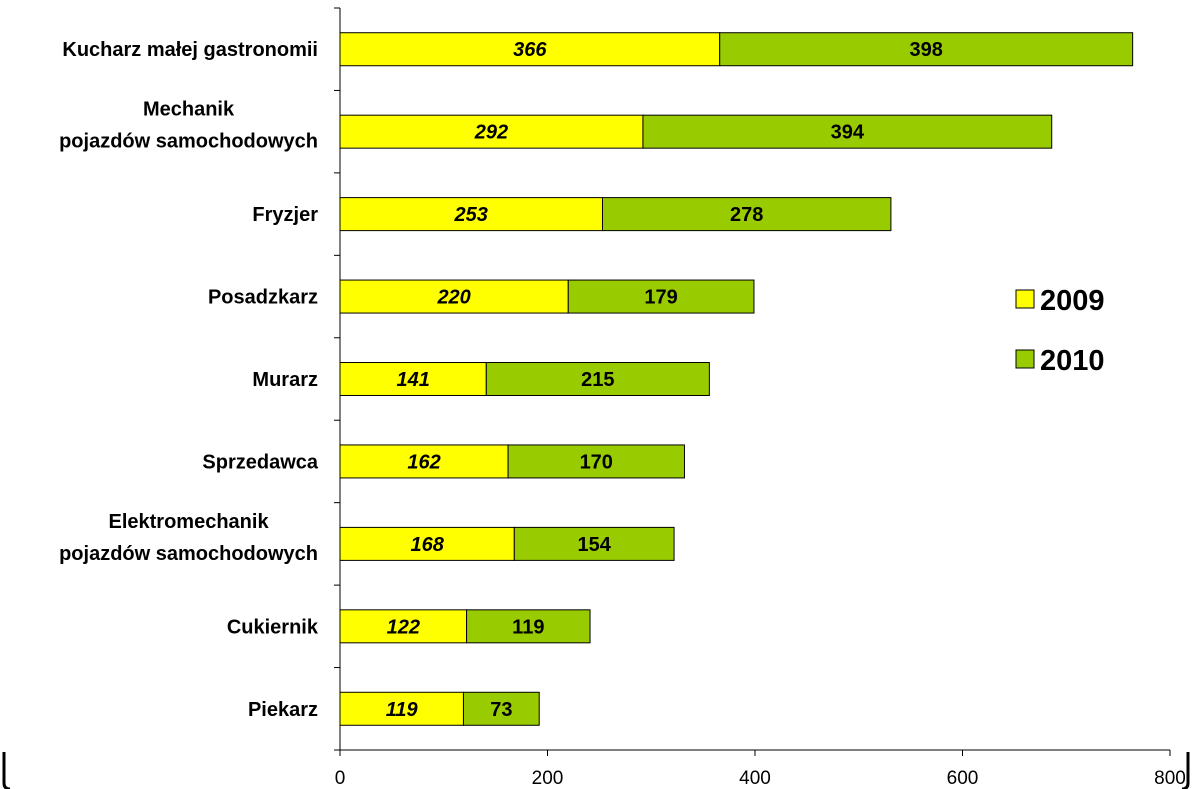 The width and height of the screenshot is (1192, 789). Describe the element at coordinates (260, 462) in the screenshot. I see `category-label-5: Sprzedawca` at that location.